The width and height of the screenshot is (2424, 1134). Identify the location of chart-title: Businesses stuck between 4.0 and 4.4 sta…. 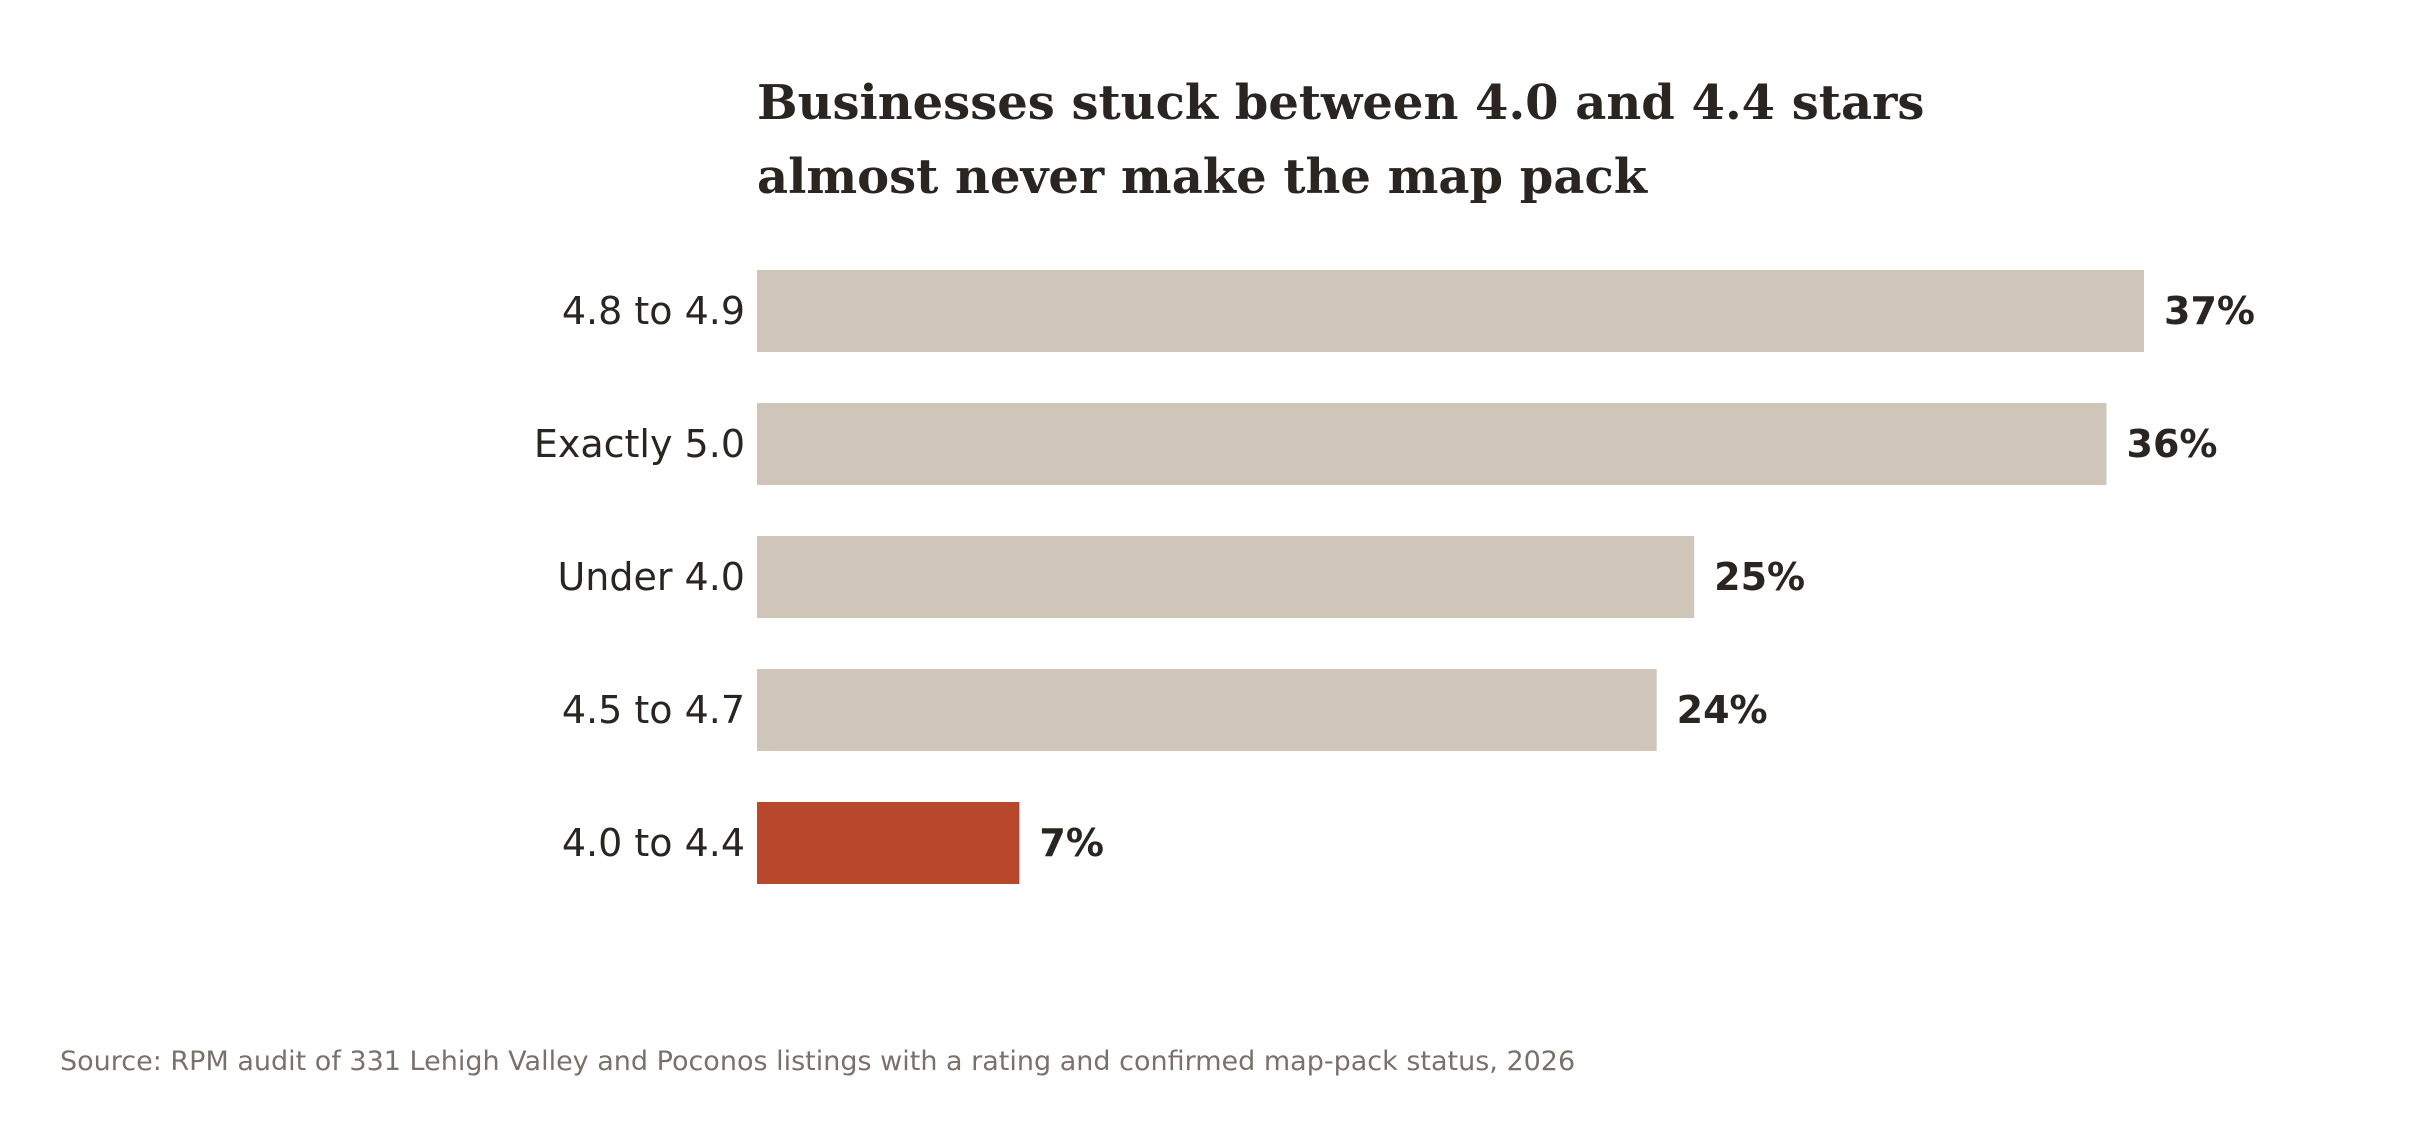
(1340, 140).